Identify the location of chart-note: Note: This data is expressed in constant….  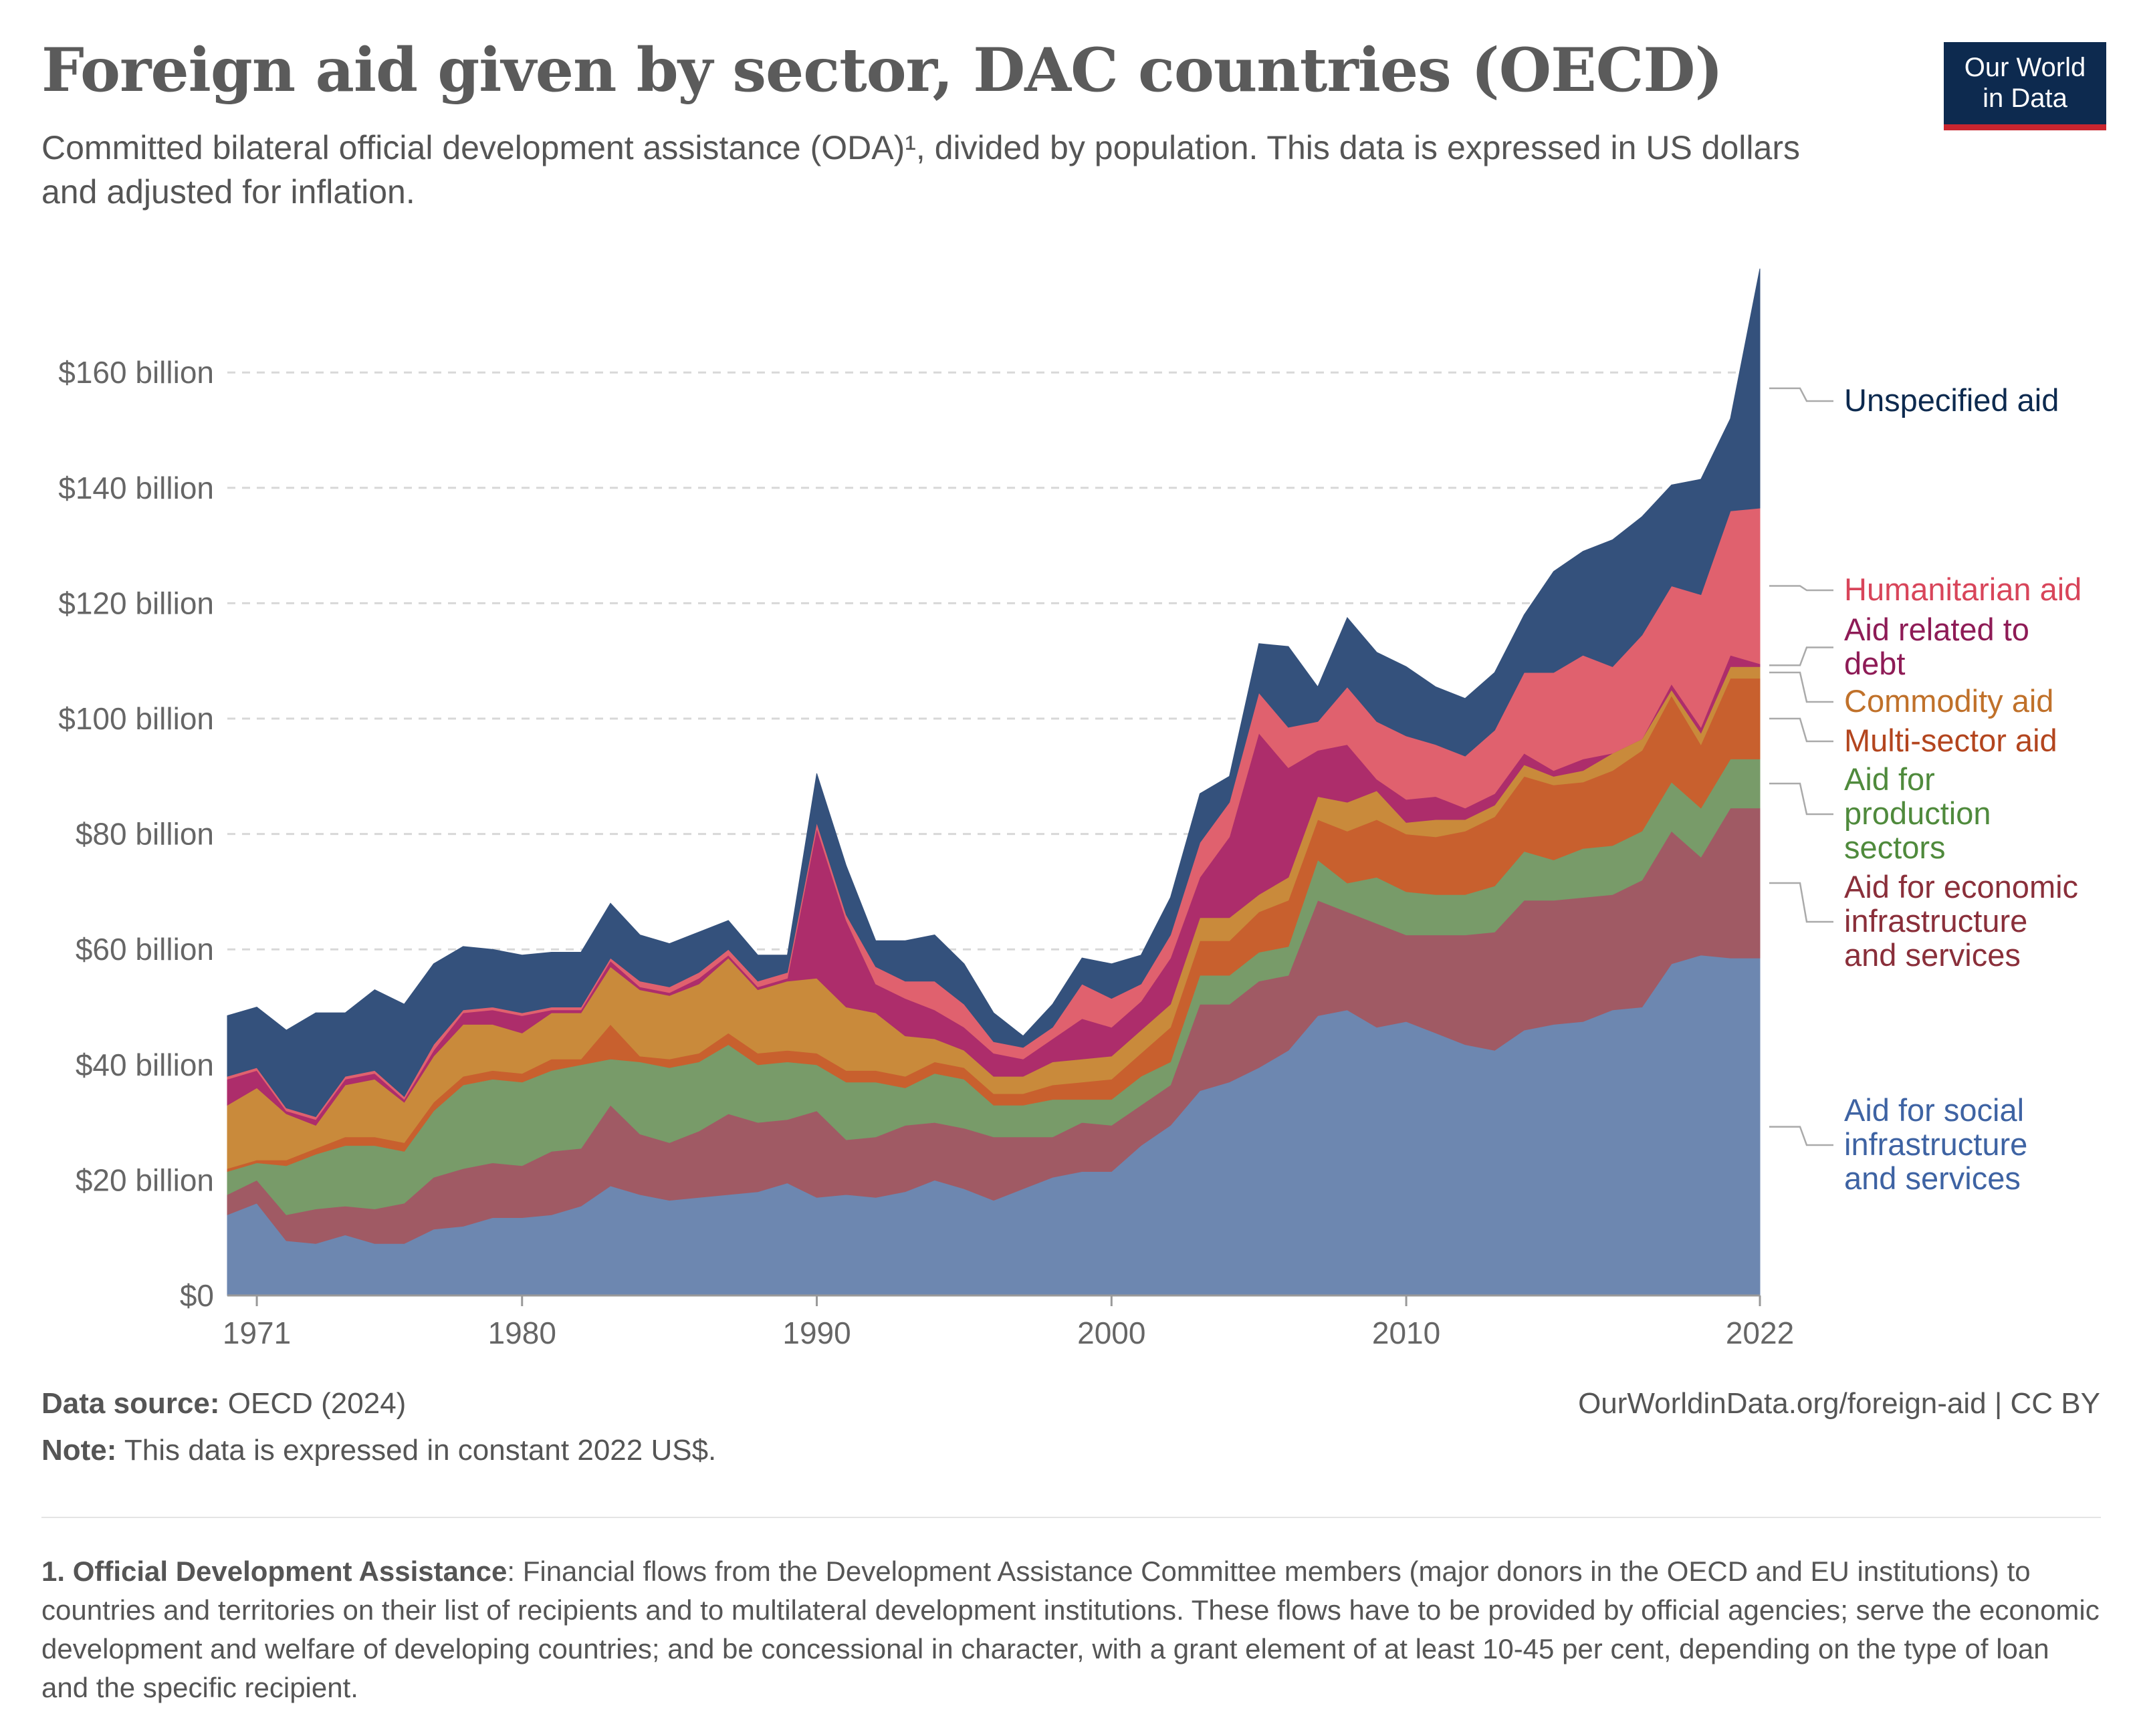
(378, 1450).